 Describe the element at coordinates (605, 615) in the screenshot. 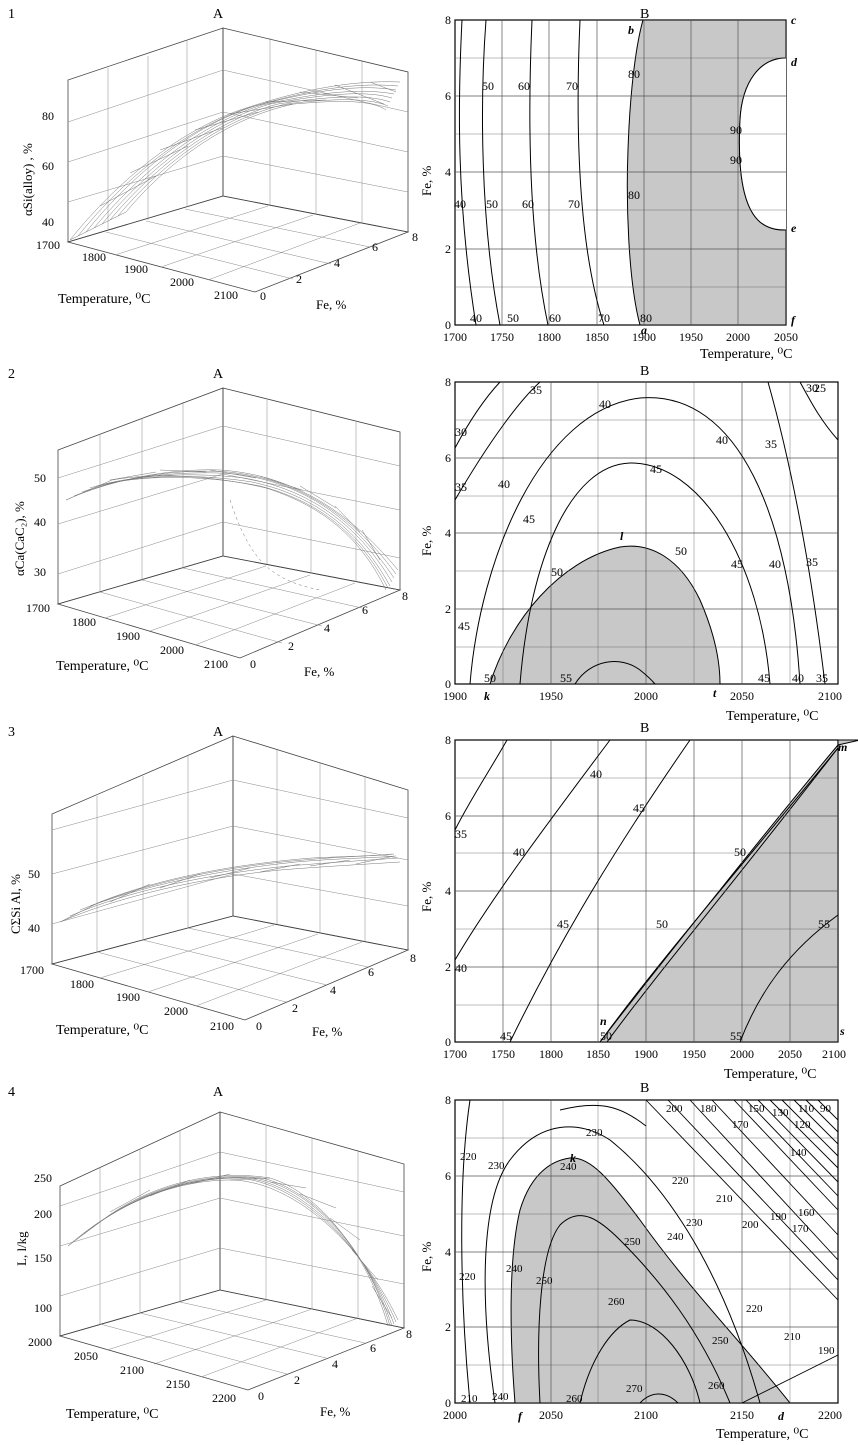

I see `shaded-region-2b` at that location.